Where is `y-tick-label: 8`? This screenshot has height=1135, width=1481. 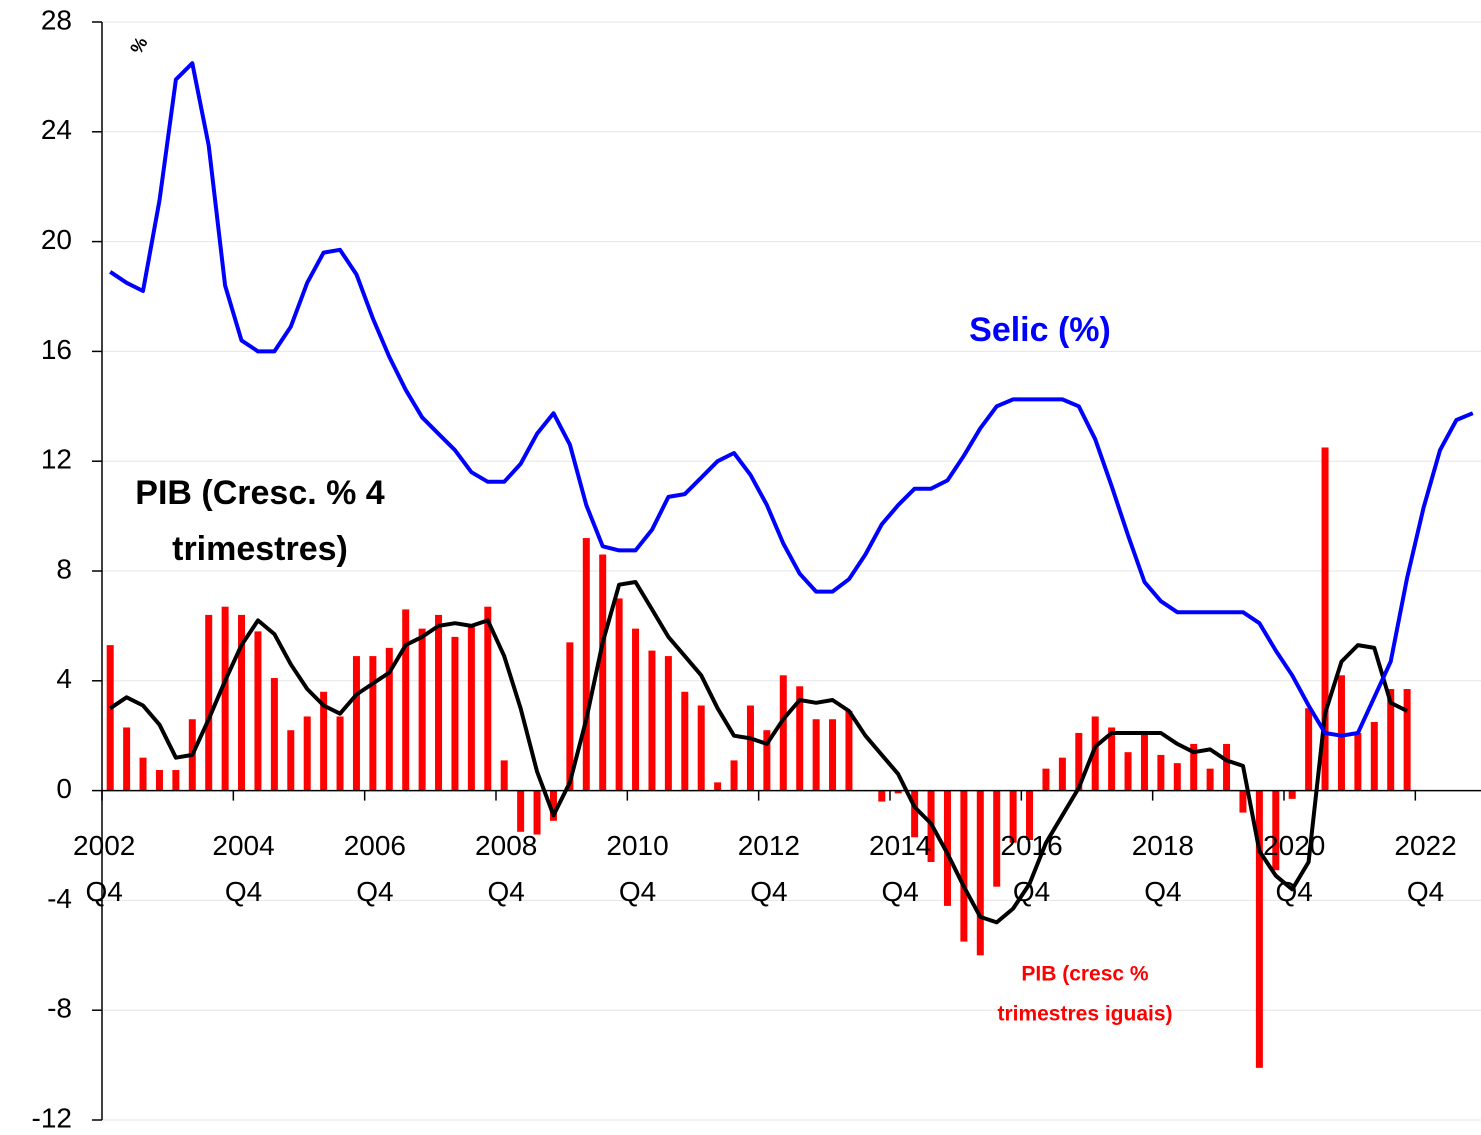 y-tick-label: 8 is located at coordinates (64, 568).